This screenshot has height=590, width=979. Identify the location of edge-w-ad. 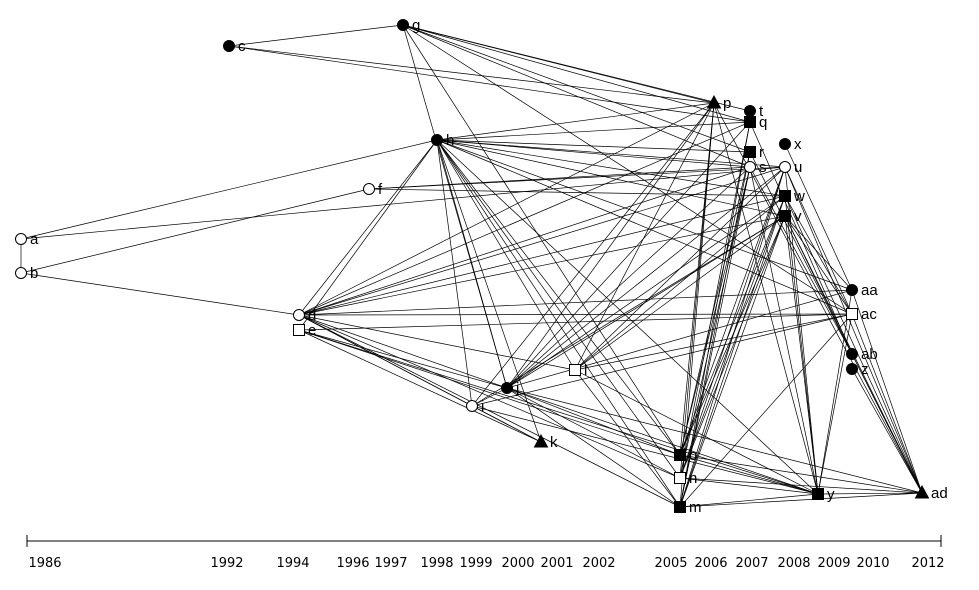
(853, 344).